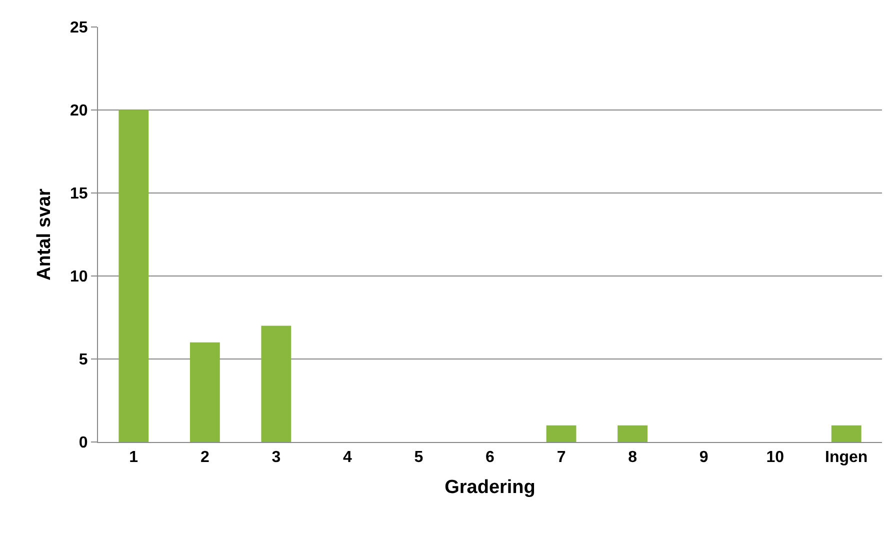 This screenshot has height=536, width=896. I want to click on x-axis-title: Gradering, so click(490, 487).